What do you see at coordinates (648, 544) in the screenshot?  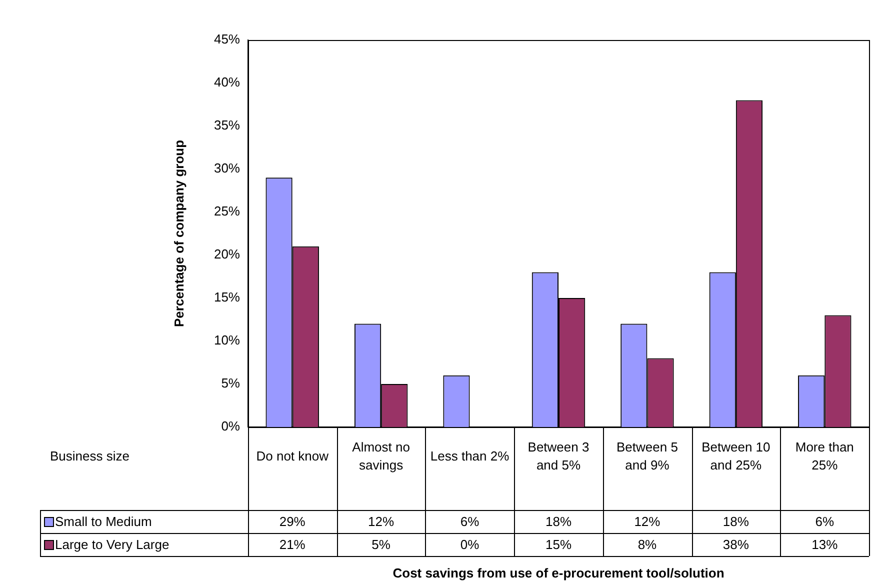 I see `data-label: 8%` at bounding box center [648, 544].